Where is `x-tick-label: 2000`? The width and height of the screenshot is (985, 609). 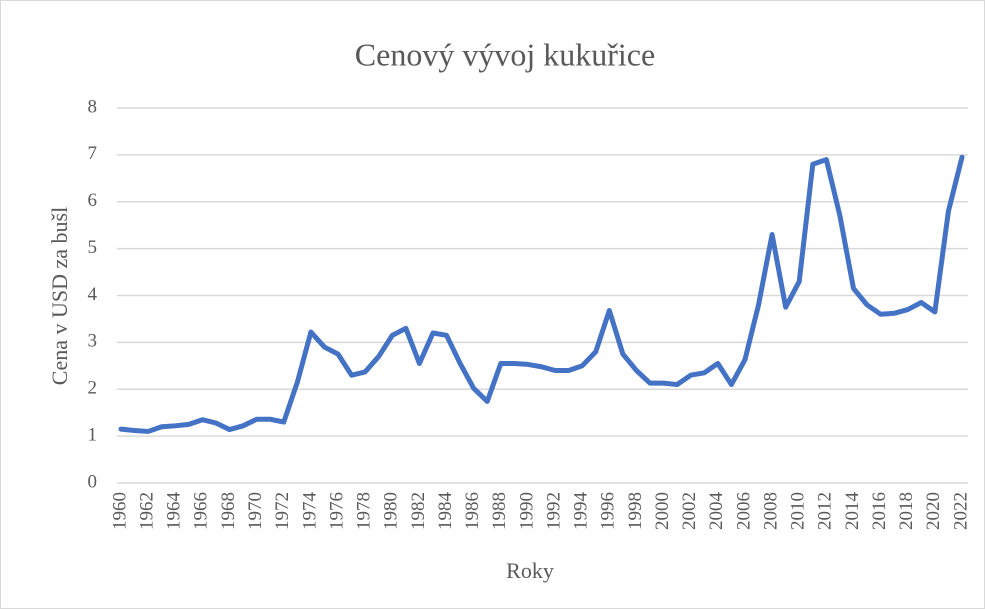
x-tick-label: 2000 is located at coordinates (662, 511).